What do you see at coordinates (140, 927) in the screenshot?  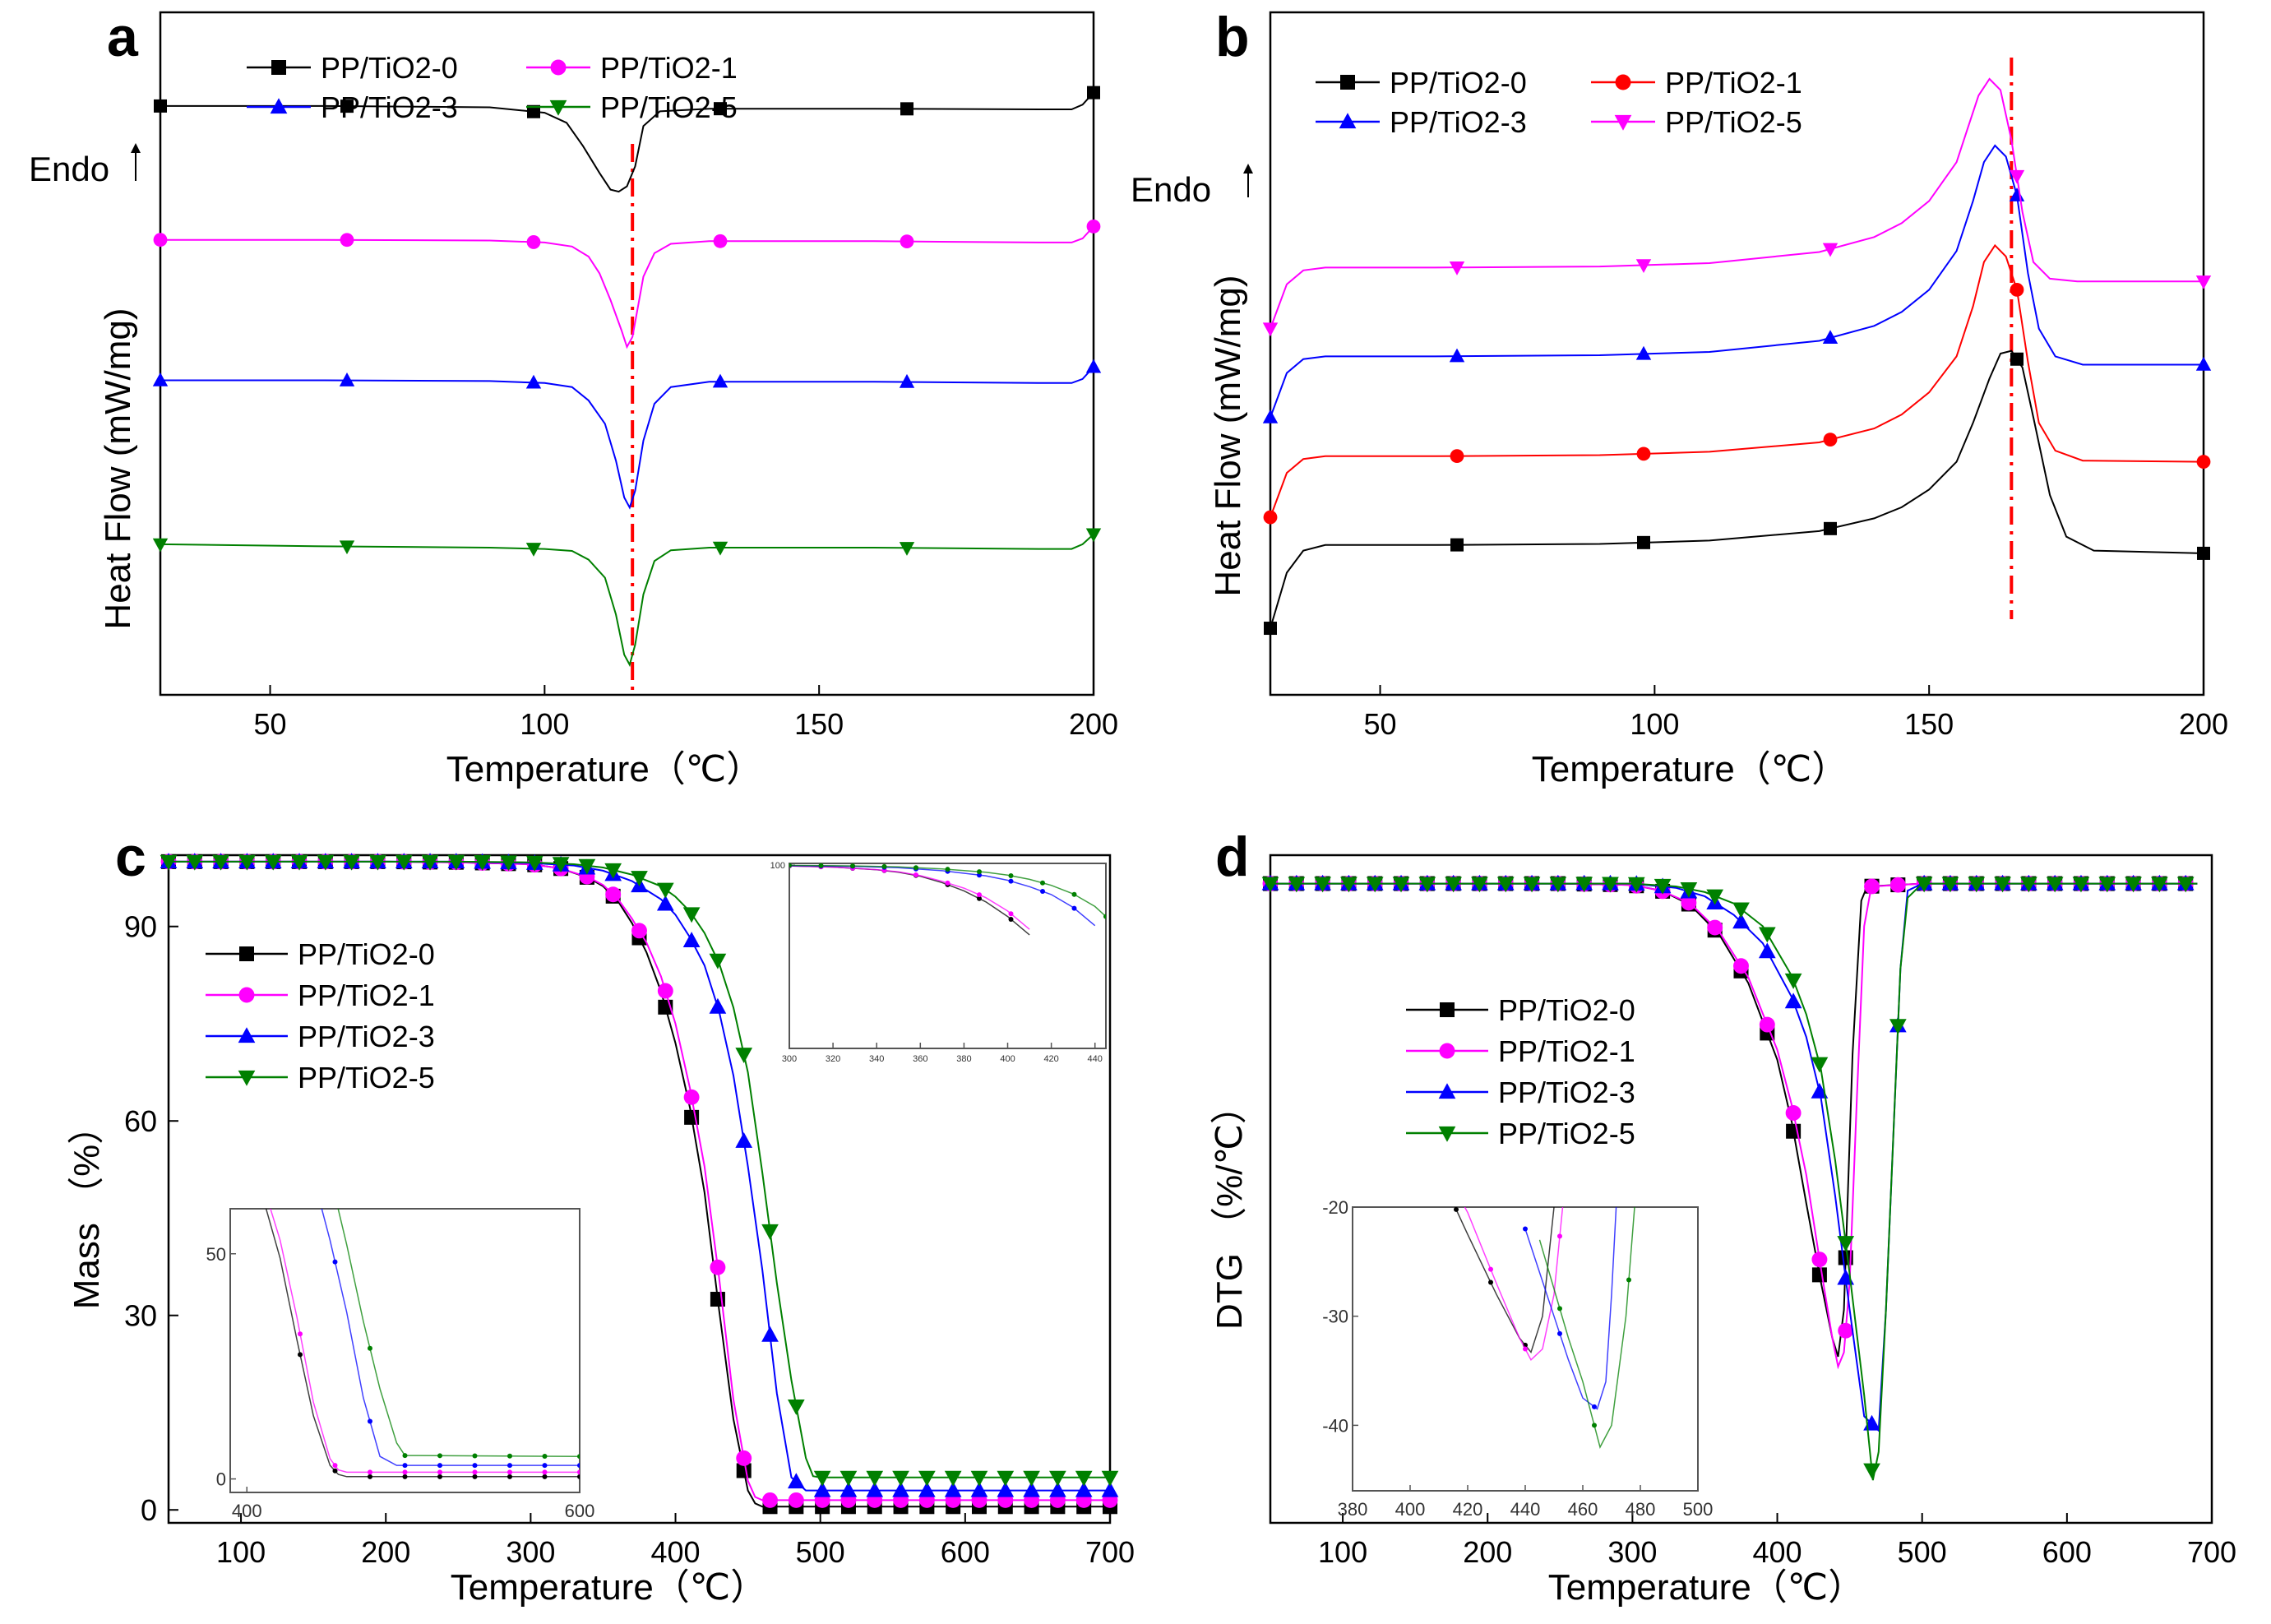 I see `y-tick-label: 90` at bounding box center [140, 927].